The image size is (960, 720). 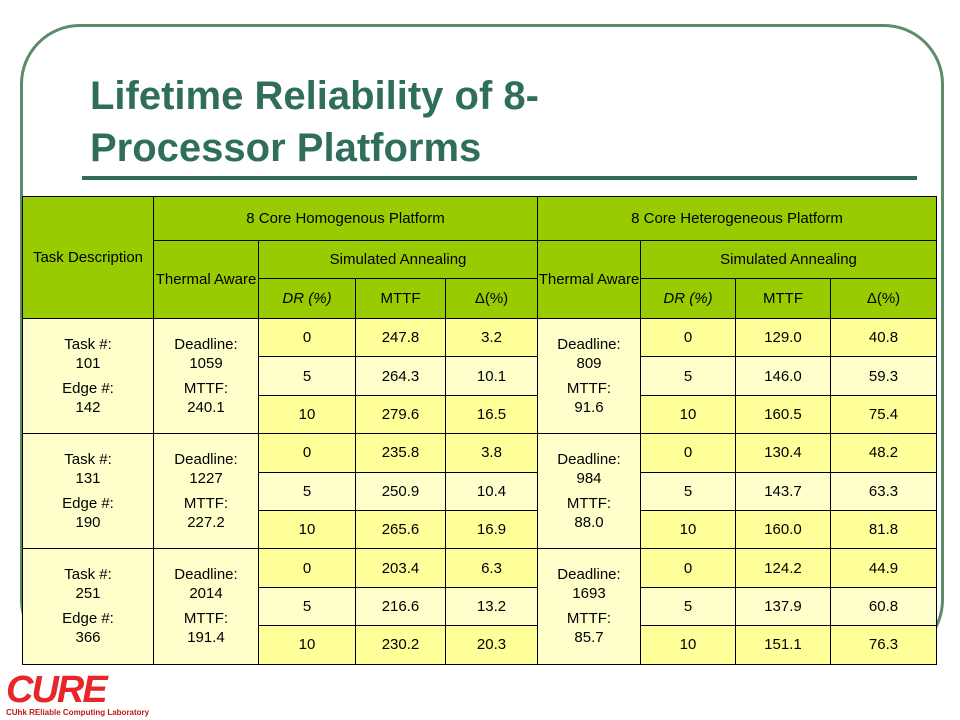 I want to click on table-cell: 230.2, so click(x=400, y=645).